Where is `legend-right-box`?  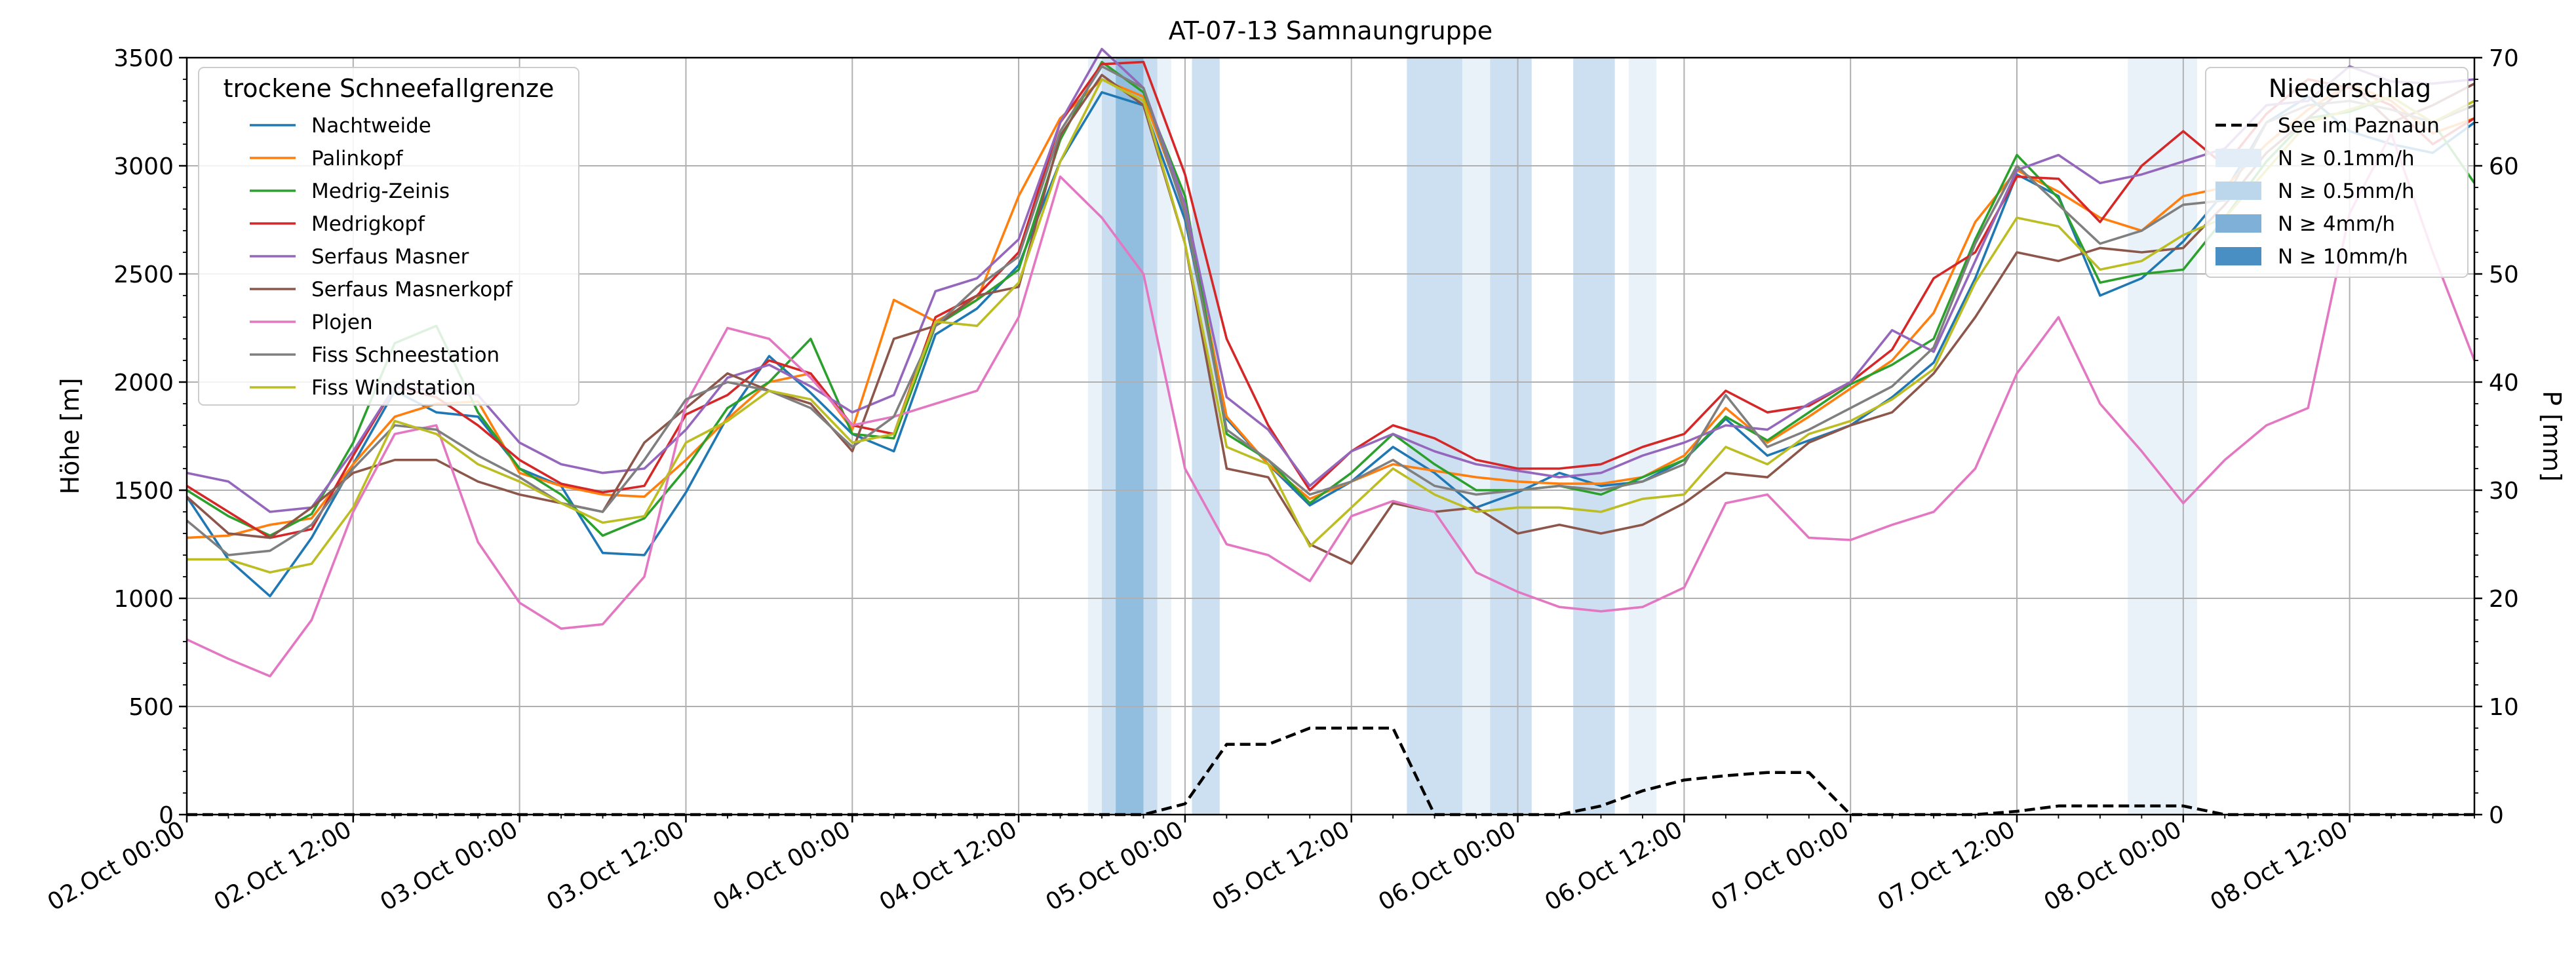
legend-right-box is located at coordinates (2337, 172).